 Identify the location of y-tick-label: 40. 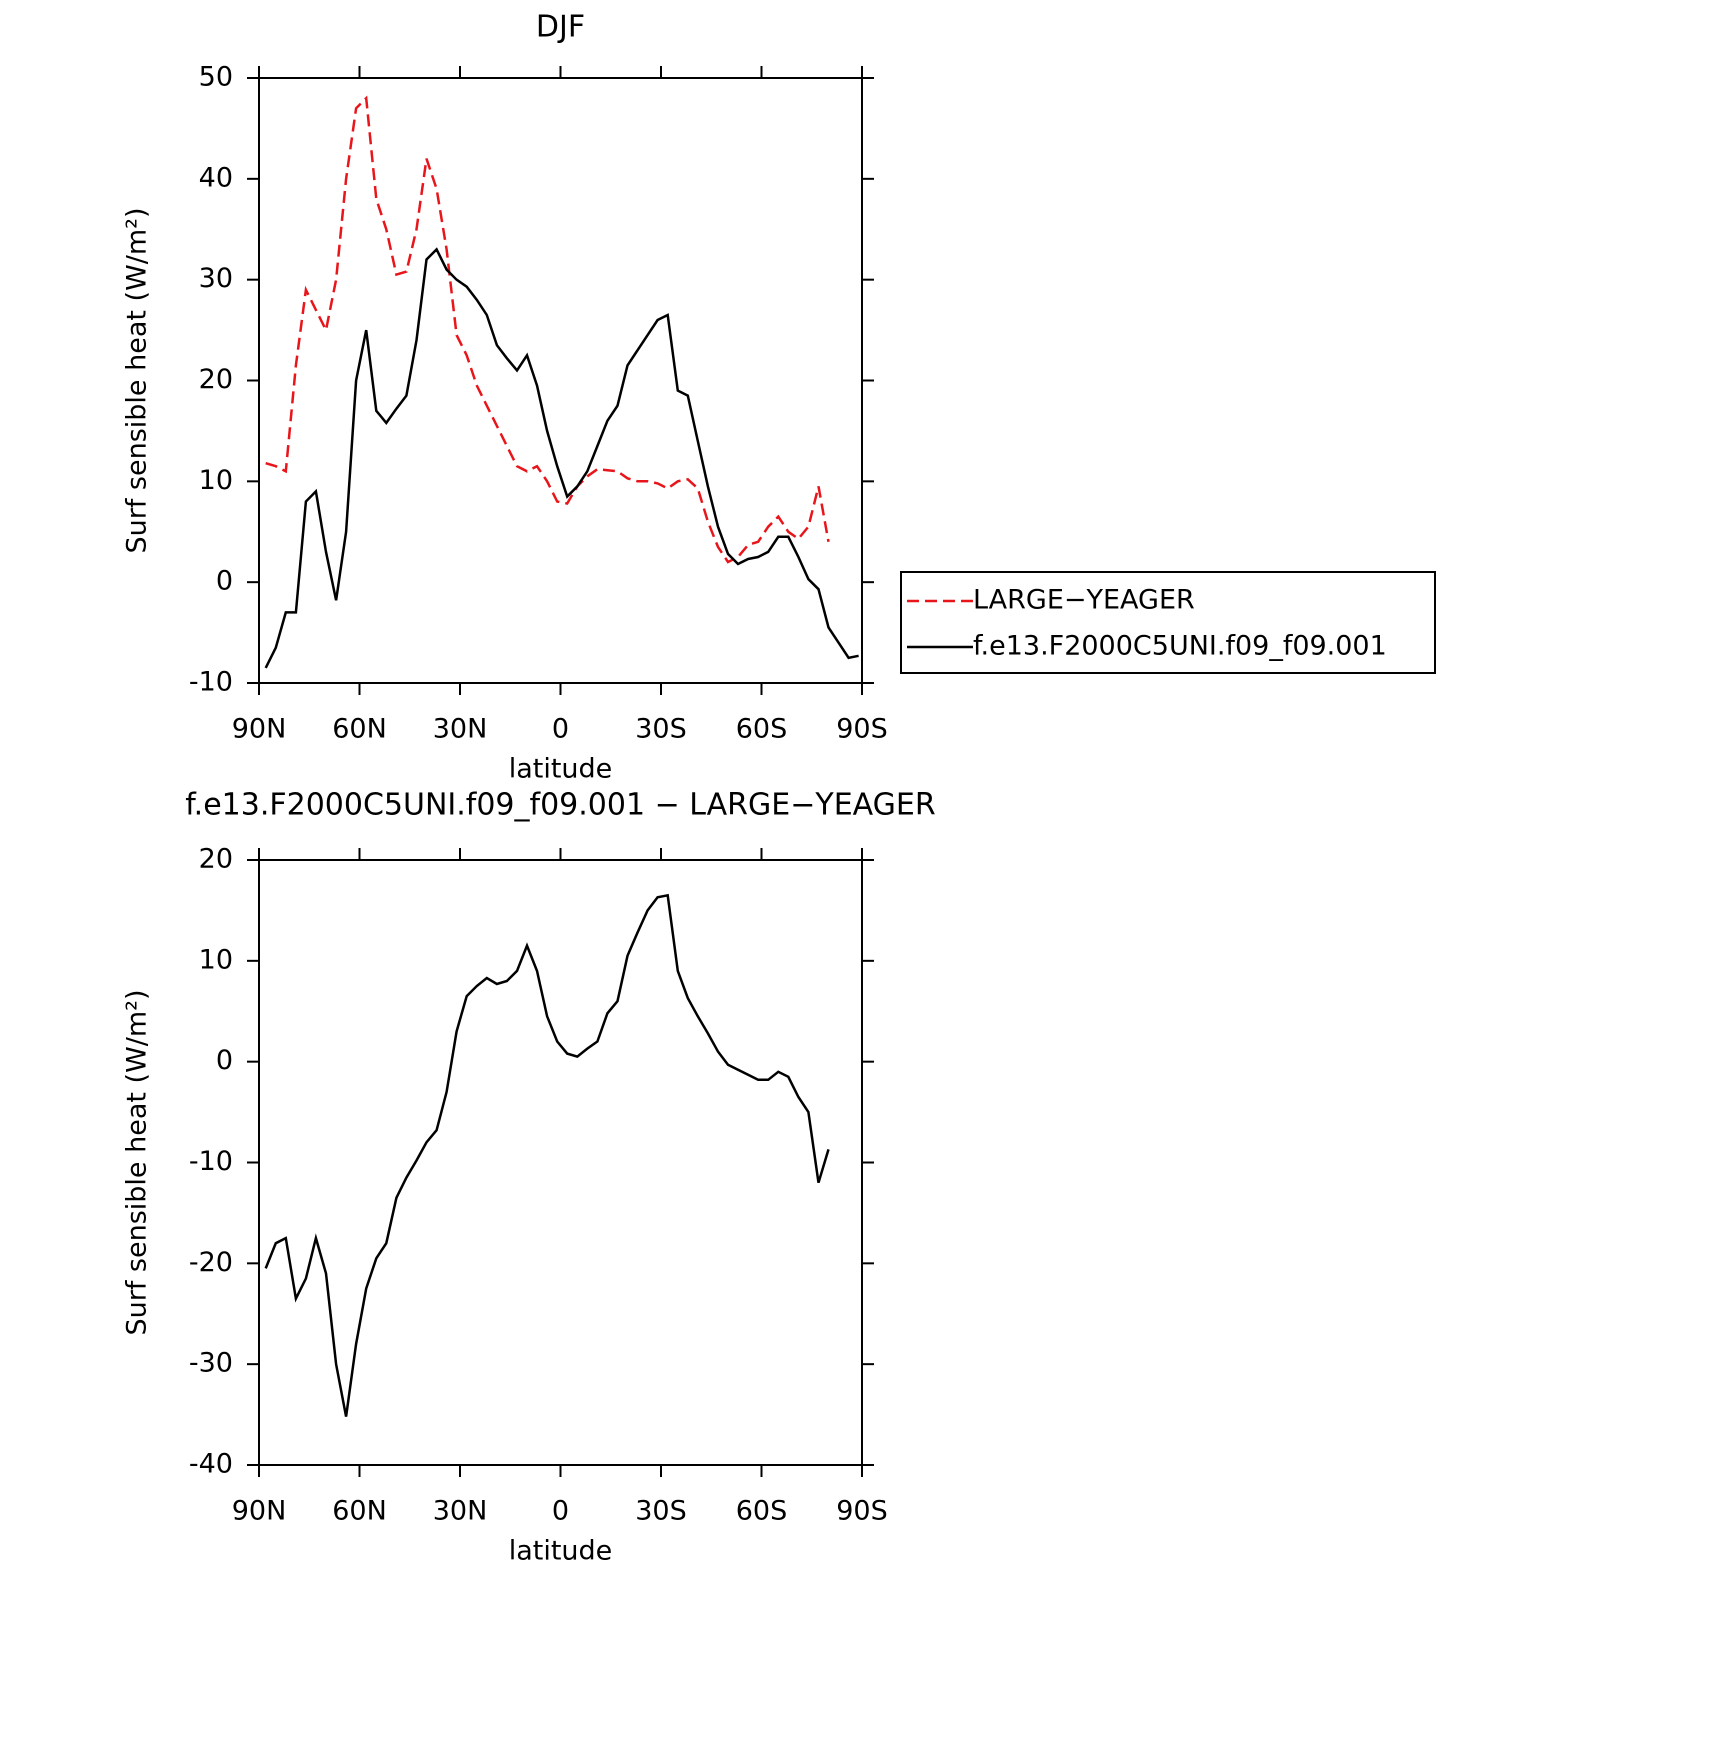
(216, 177).